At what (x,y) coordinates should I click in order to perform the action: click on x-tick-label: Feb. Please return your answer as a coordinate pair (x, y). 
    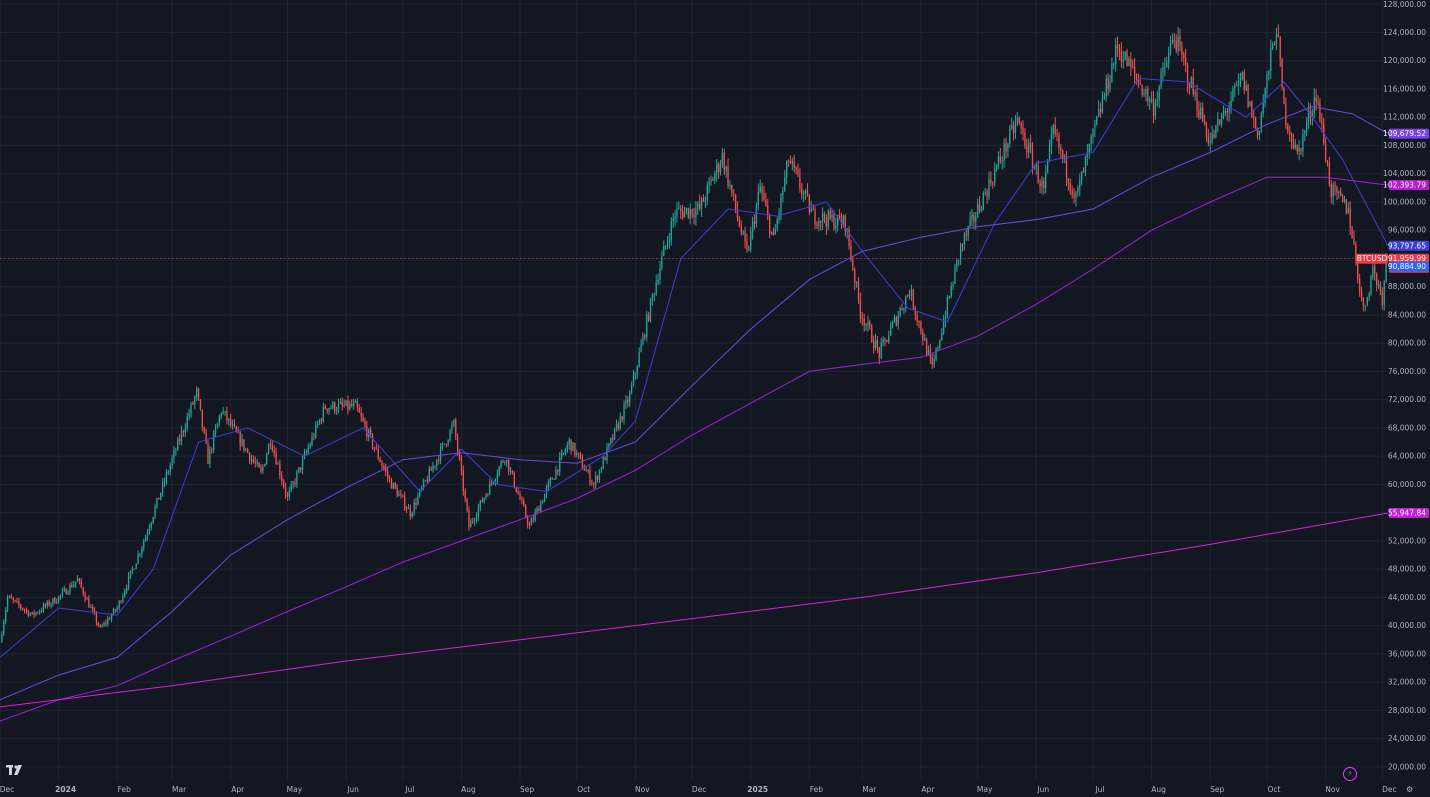
    Looking at the image, I should click on (125, 789).